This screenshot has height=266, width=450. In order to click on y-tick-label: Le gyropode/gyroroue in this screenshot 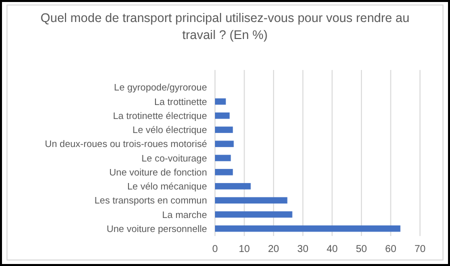, I will do `click(160, 88)`.